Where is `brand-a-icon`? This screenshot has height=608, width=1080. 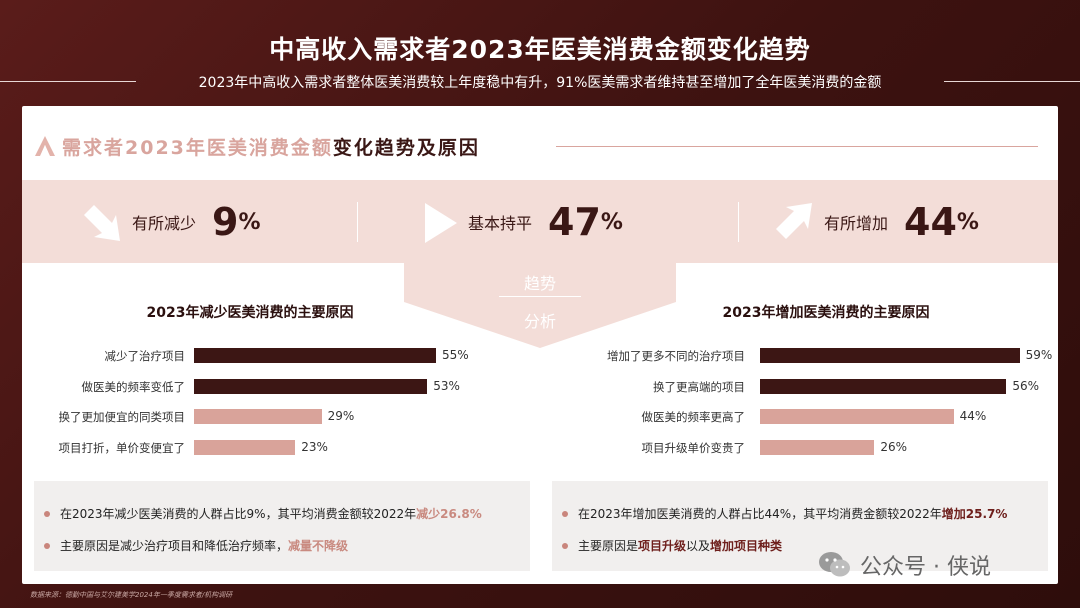
brand-a-icon is located at coordinates (45, 146).